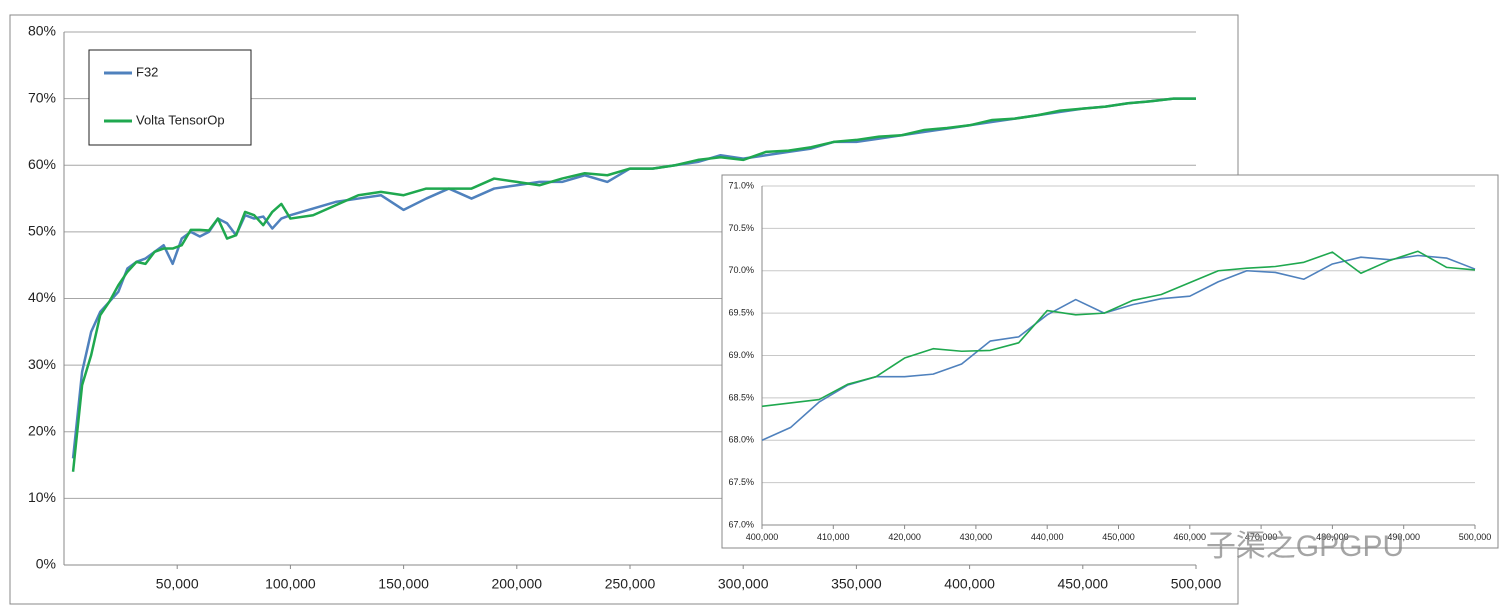  I want to click on x-tick-label: 200,000, so click(516, 583).